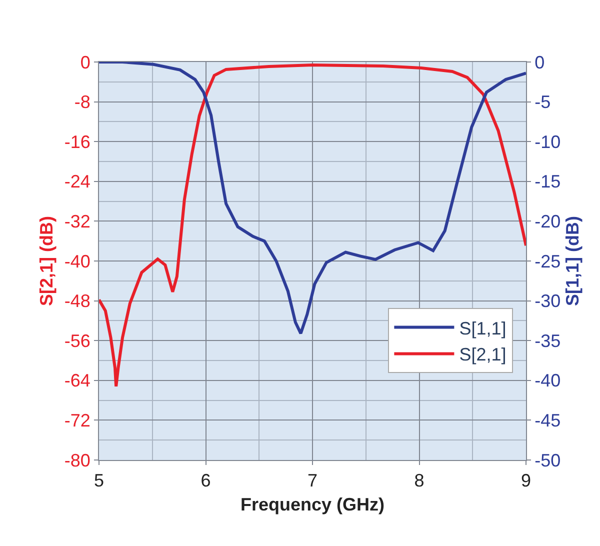 This screenshot has height=546, width=600. I want to click on y-tick-label: -16, so click(77, 142).